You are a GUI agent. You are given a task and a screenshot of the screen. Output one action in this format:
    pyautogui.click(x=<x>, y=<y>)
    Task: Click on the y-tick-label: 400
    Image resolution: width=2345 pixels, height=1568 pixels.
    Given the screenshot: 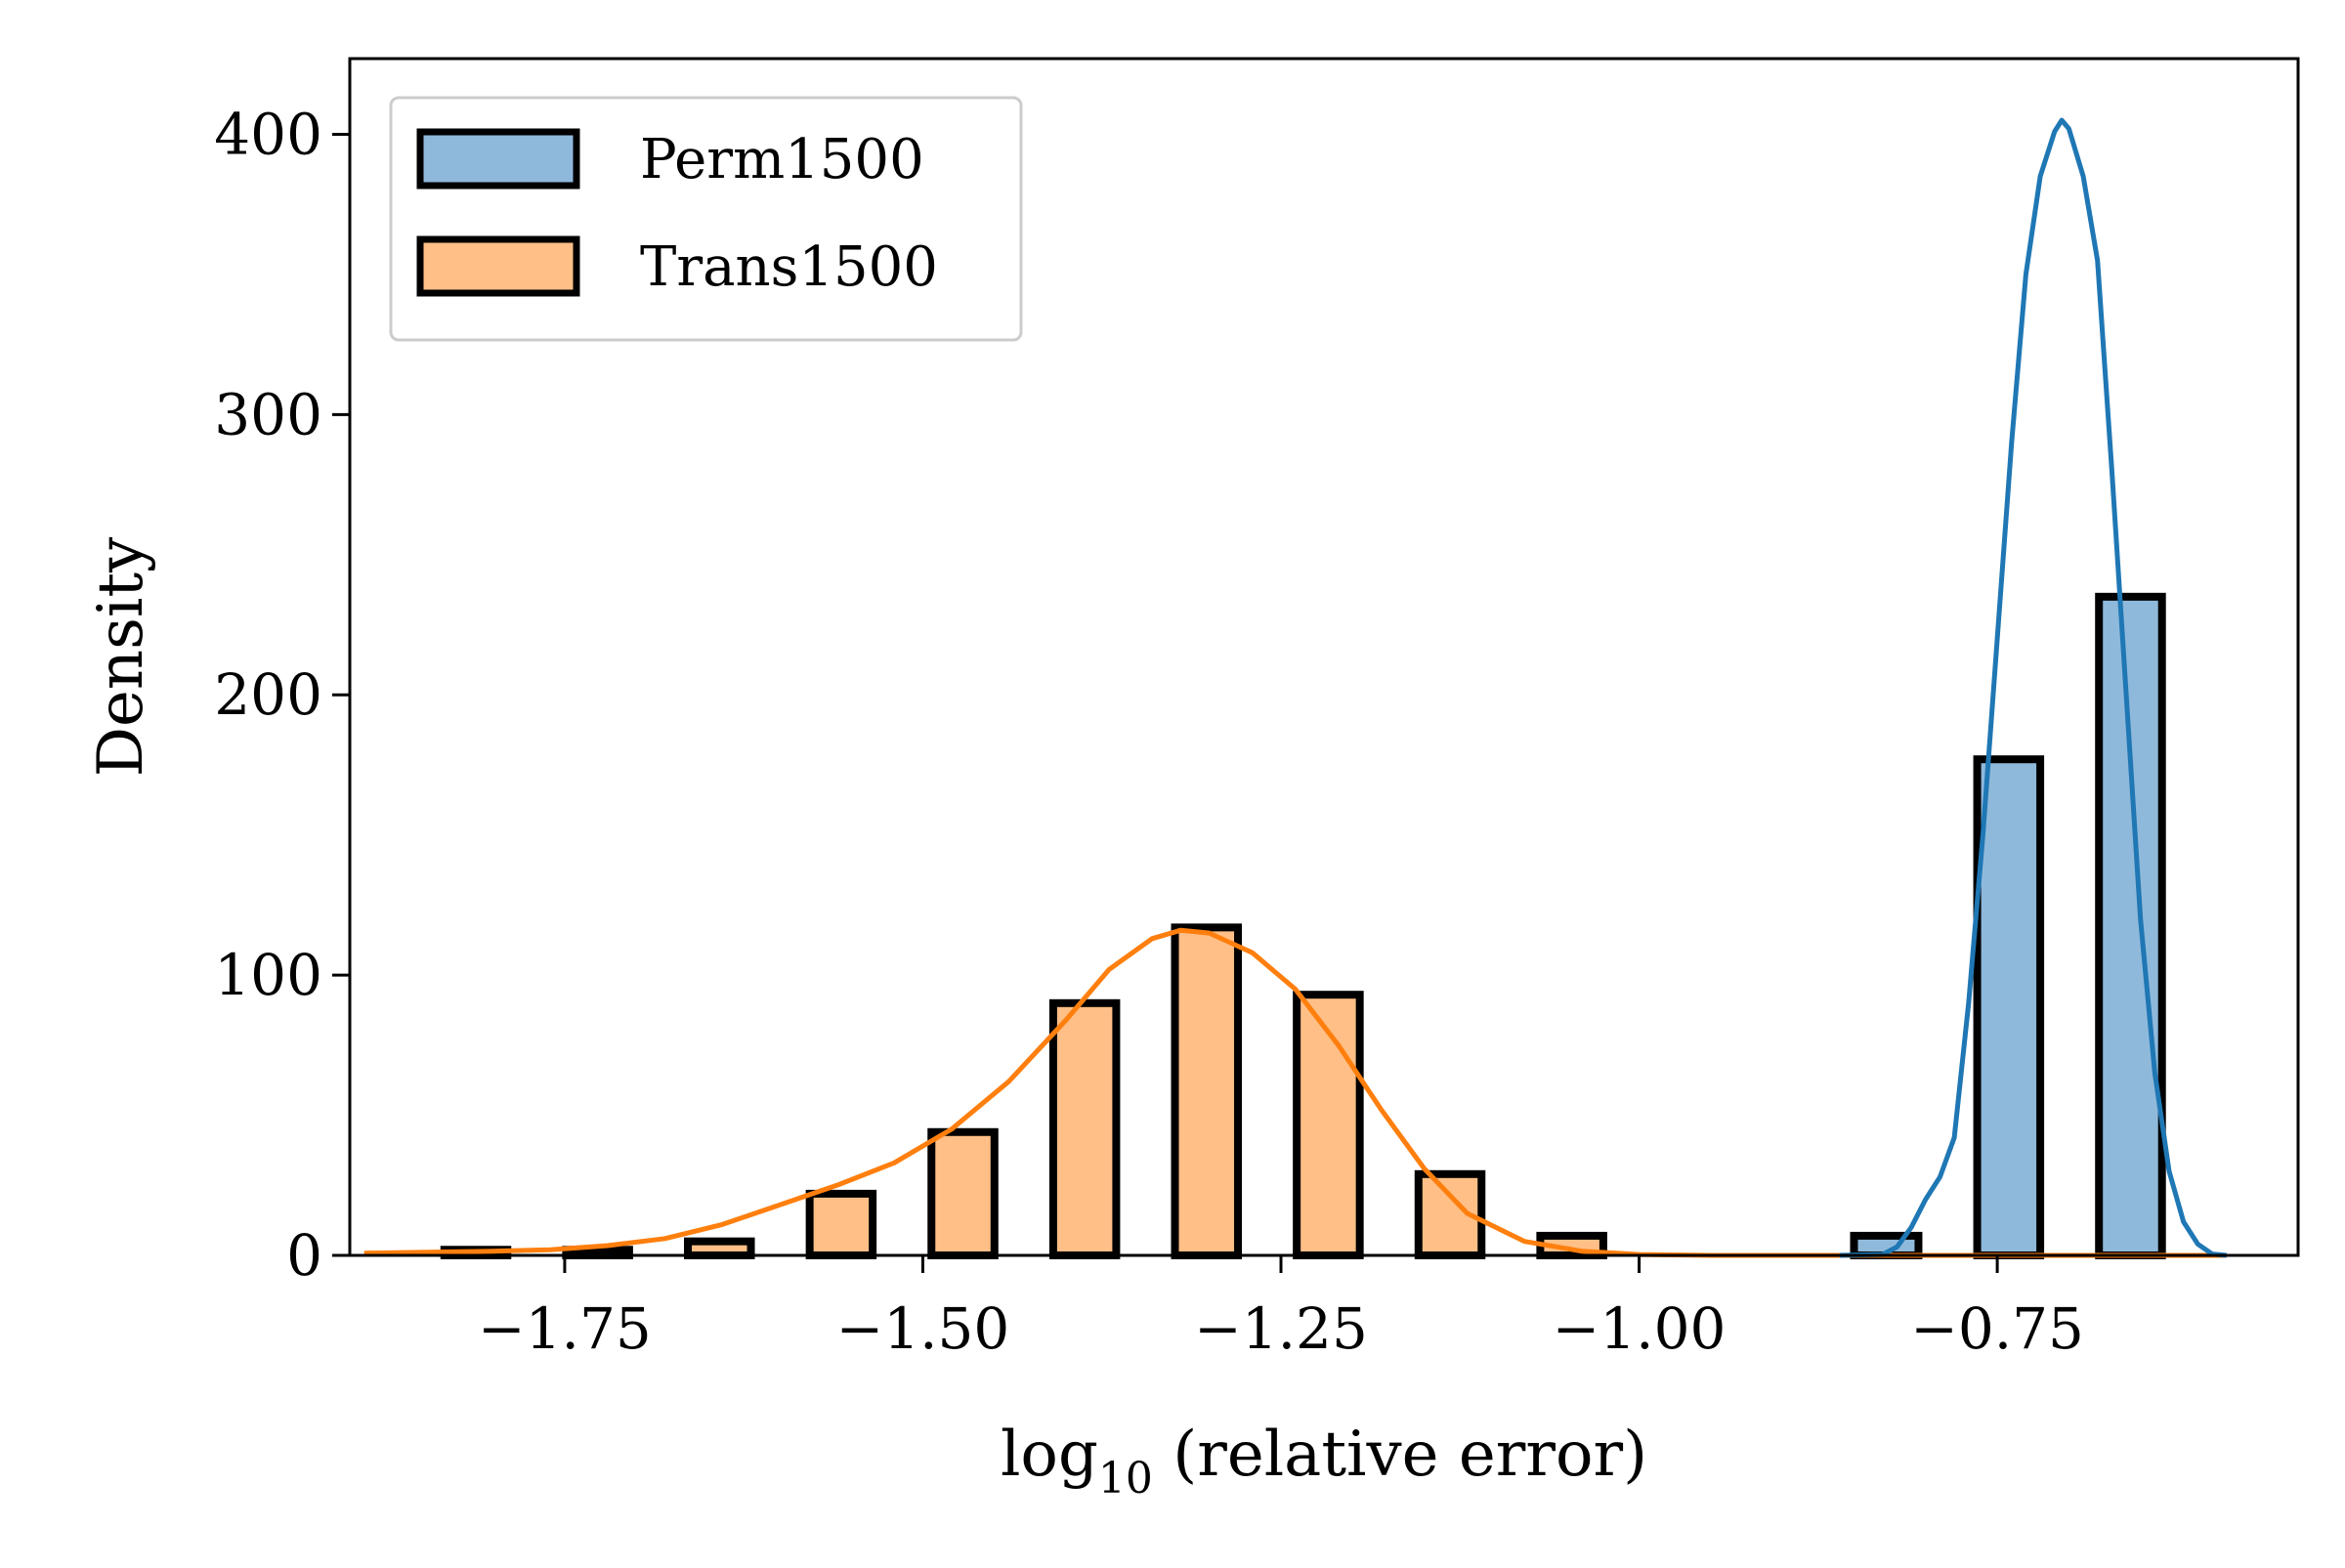 What is the action you would take?
    pyautogui.click(x=268, y=134)
    